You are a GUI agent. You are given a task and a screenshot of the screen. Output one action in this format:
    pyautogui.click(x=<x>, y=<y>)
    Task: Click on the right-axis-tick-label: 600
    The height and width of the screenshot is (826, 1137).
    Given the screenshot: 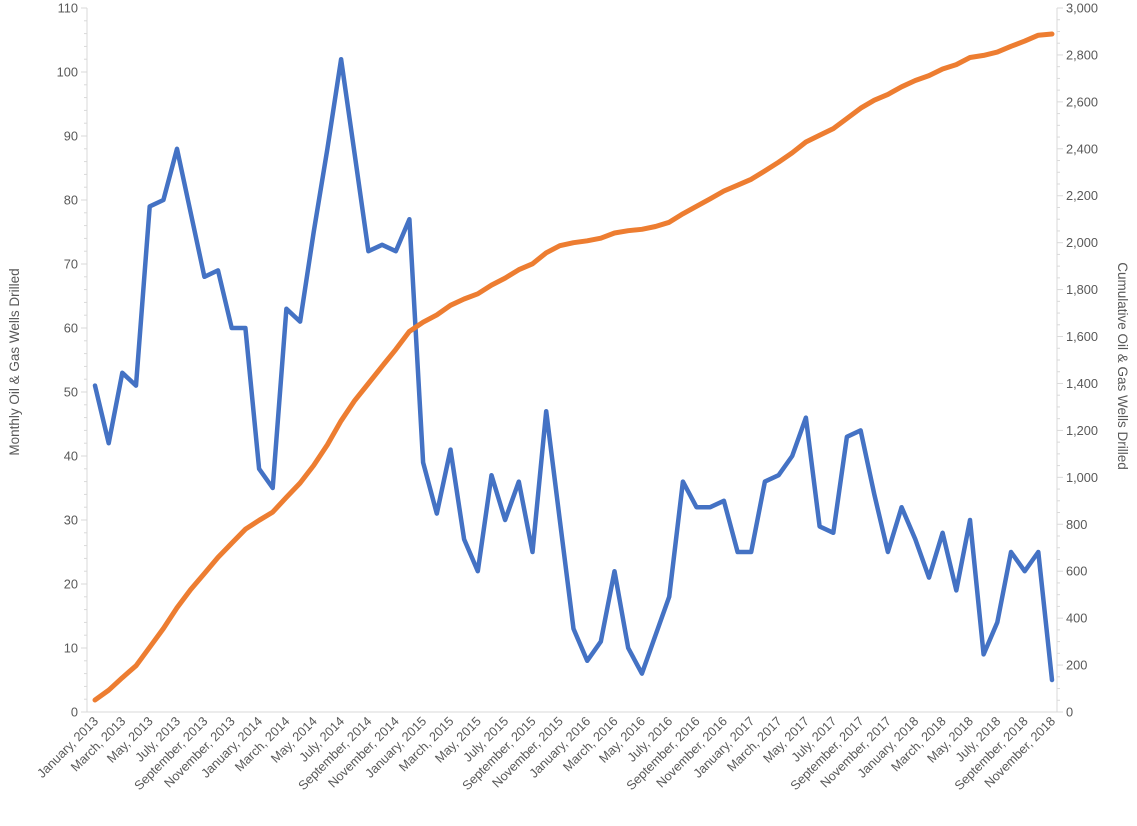 What is the action you would take?
    pyautogui.click(x=1076, y=571)
    